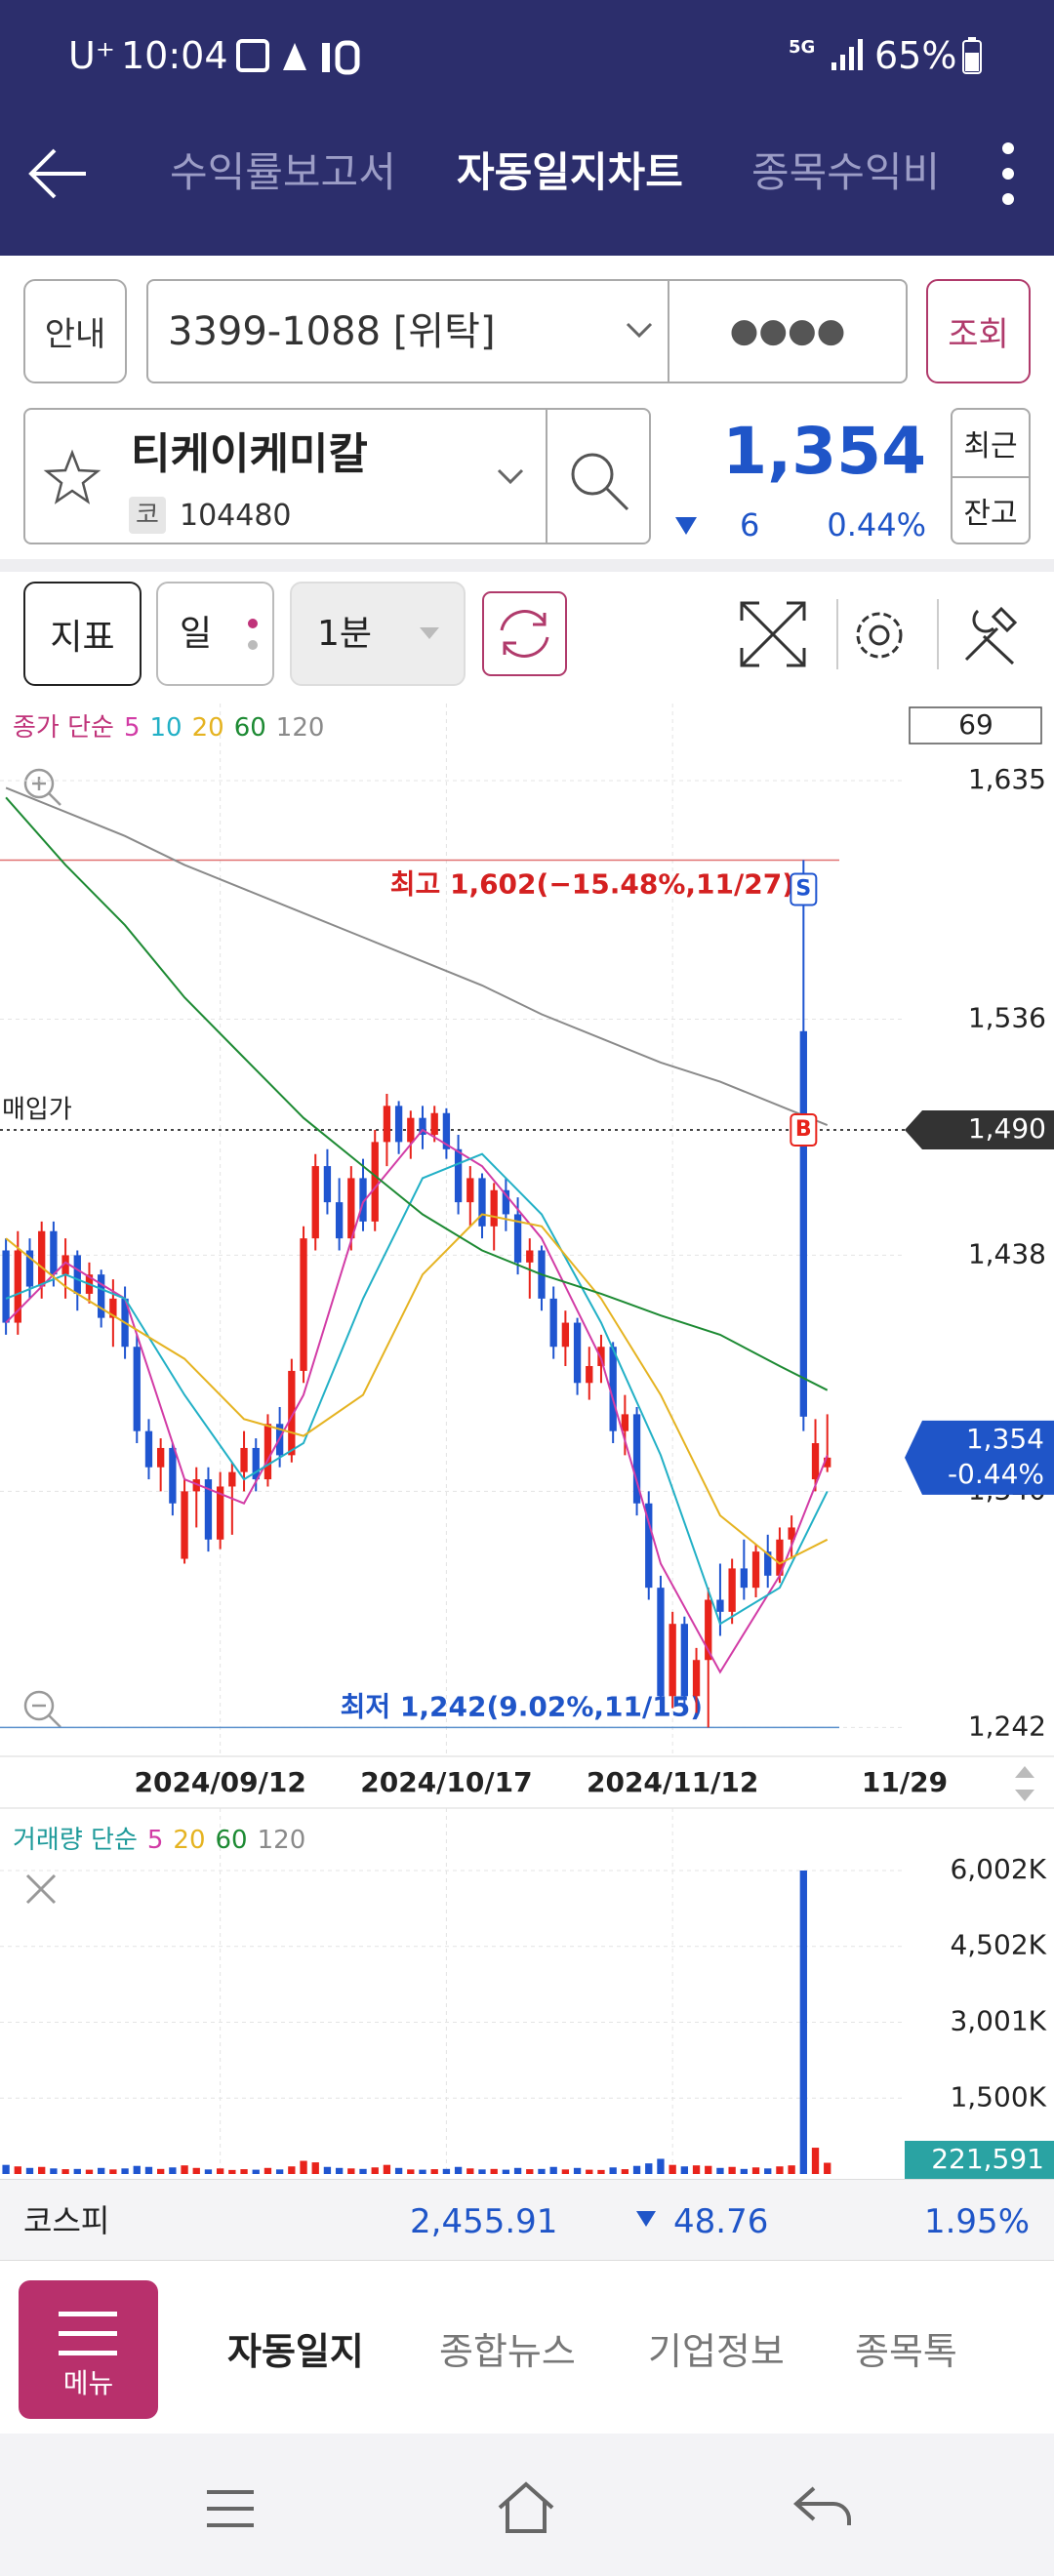 Image resolution: width=1054 pixels, height=2576 pixels. What do you see at coordinates (66, 2220) in the screenshot?
I see `index-name: 코스피` at bounding box center [66, 2220].